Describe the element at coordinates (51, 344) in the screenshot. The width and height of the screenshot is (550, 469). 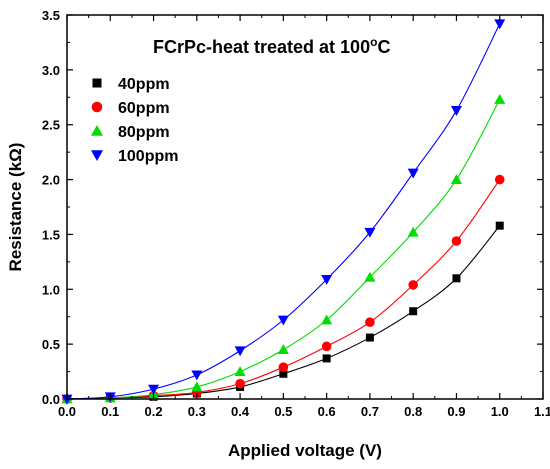
I see `y-tick-label: 0.5` at that location.